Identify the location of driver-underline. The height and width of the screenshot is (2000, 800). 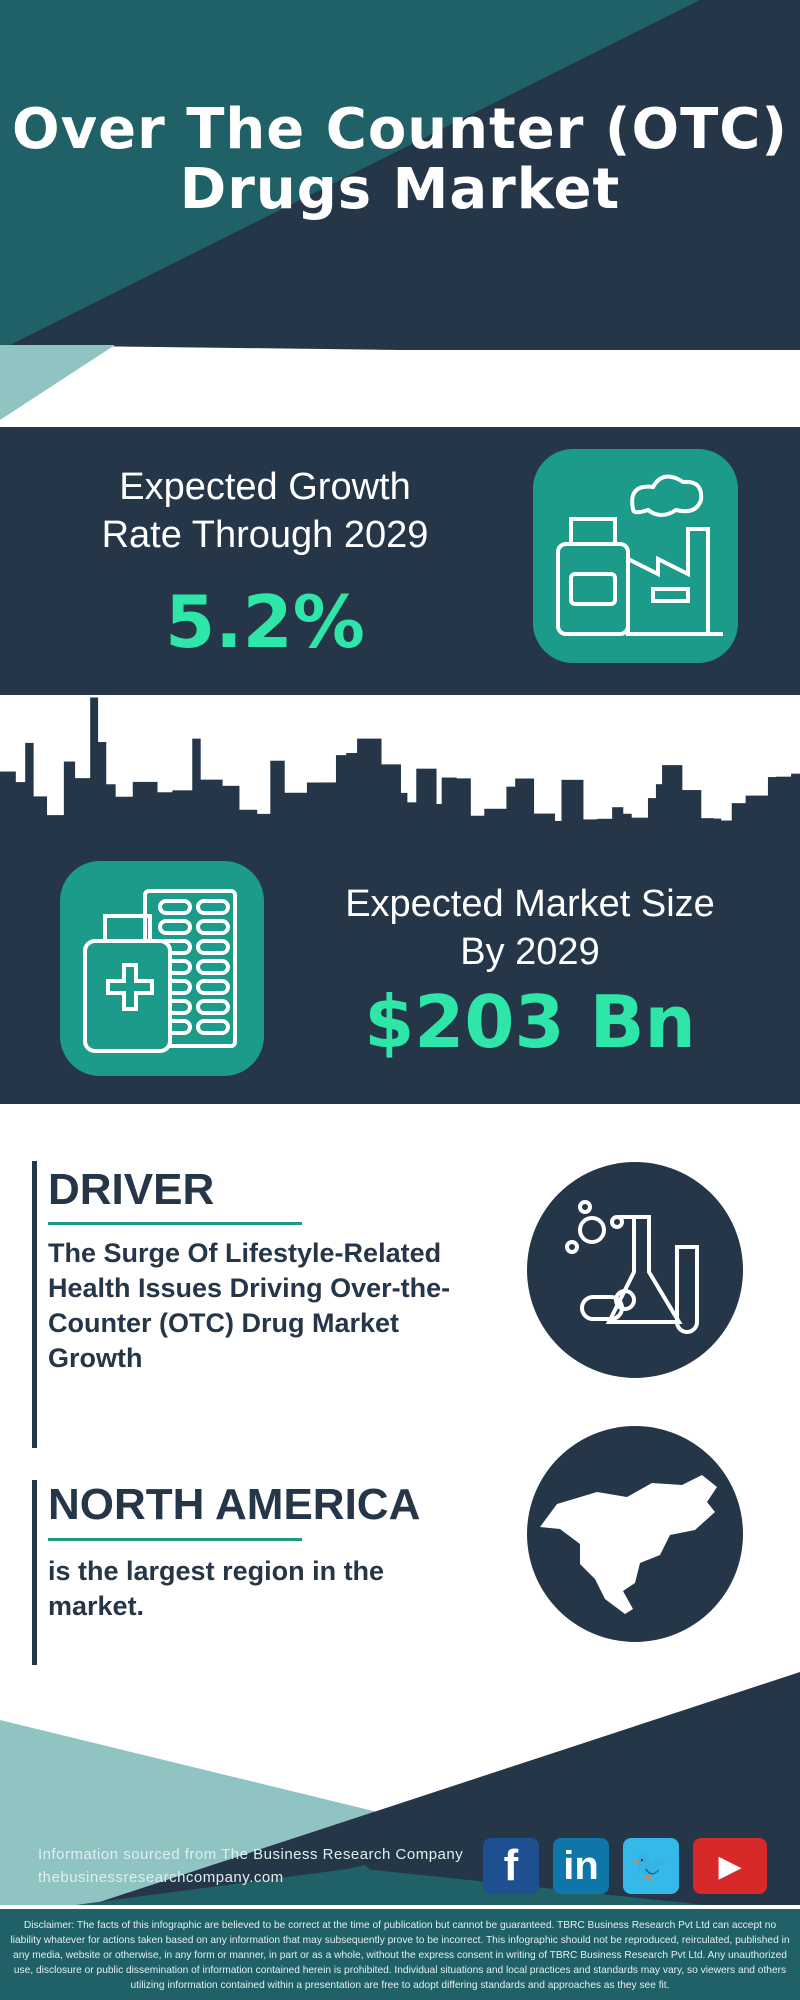
(175, 1223).